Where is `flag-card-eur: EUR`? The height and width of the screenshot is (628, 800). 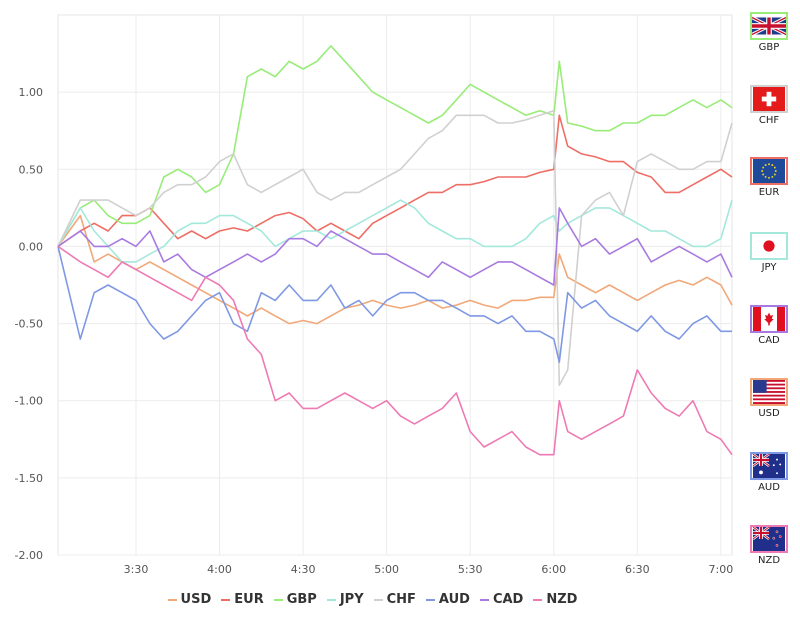
flag-card-eur: EUR is located at coordinates (769, 177).